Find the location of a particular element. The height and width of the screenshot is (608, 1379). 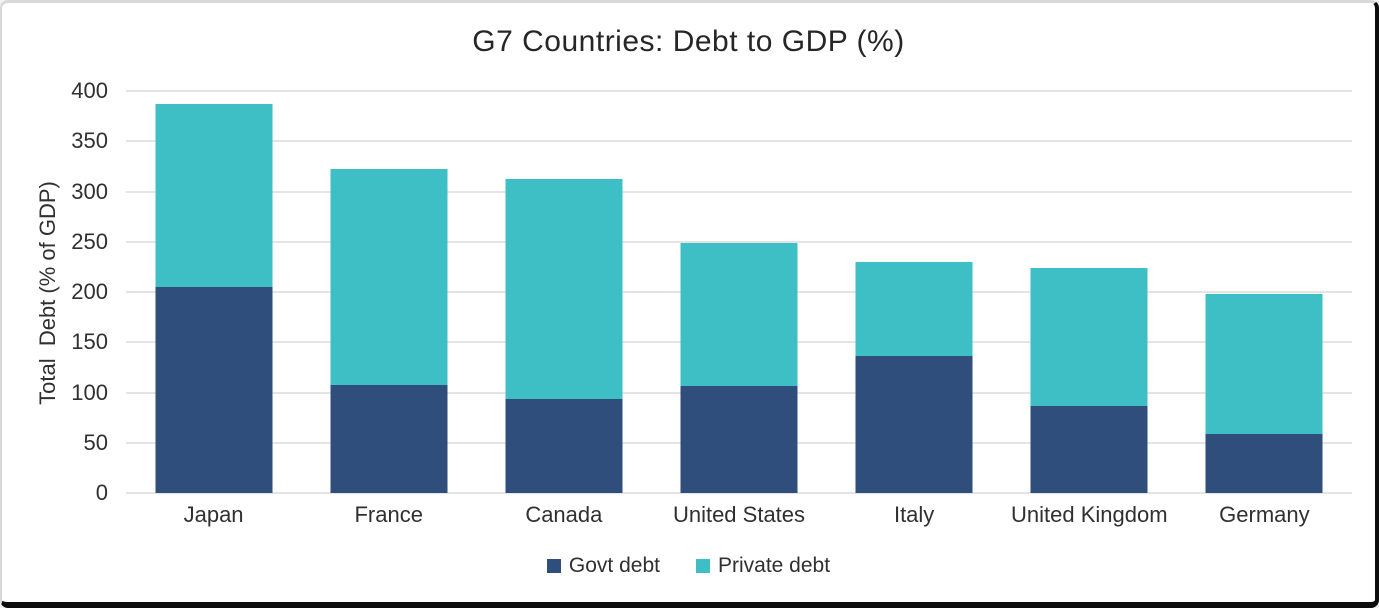

chart-title: G7 Countries: Debt to GDP (%) is located at coordinates (688, 41).